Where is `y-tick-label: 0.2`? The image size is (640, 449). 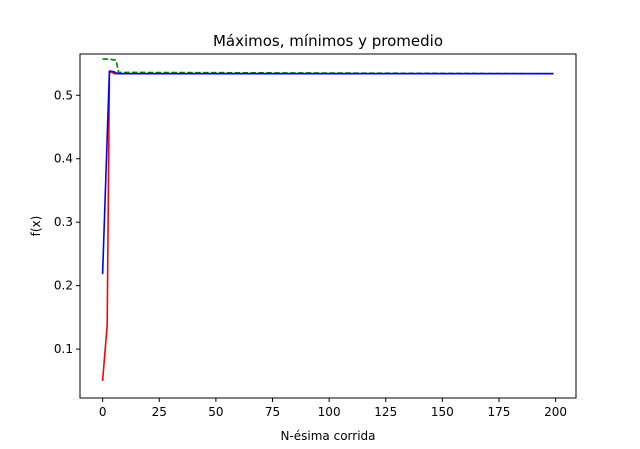 y-tick-label: 0.2 is located at coordinates (63, 286).